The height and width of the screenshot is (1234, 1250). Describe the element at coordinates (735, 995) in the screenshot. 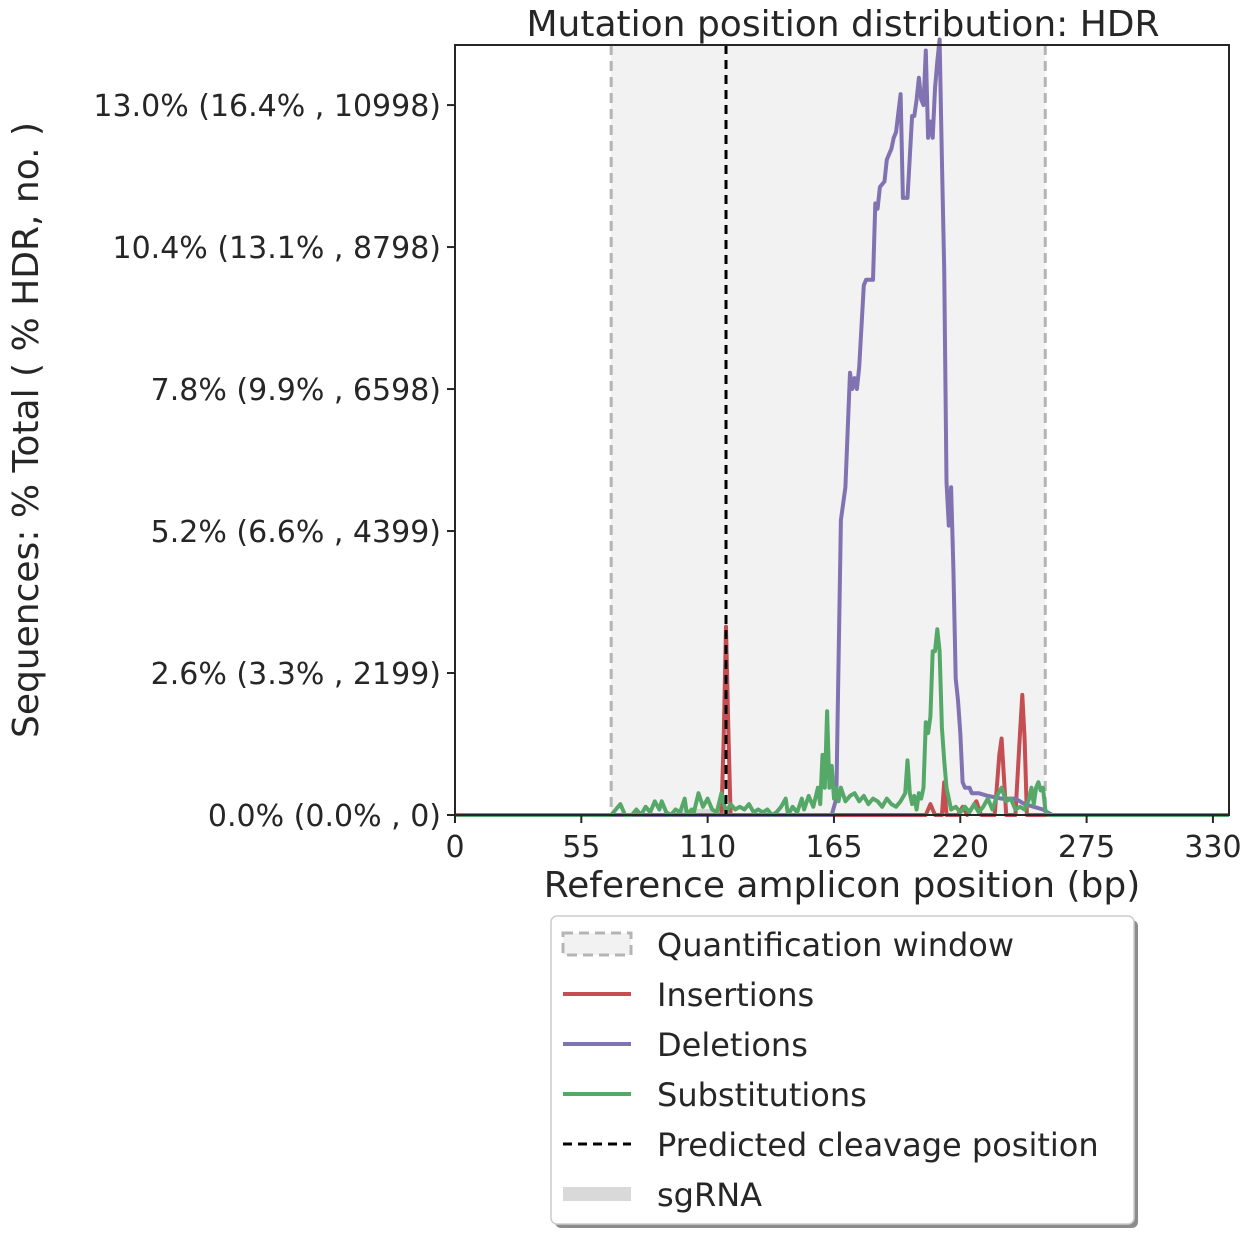

I see `legend-label: Insertions` at that location.